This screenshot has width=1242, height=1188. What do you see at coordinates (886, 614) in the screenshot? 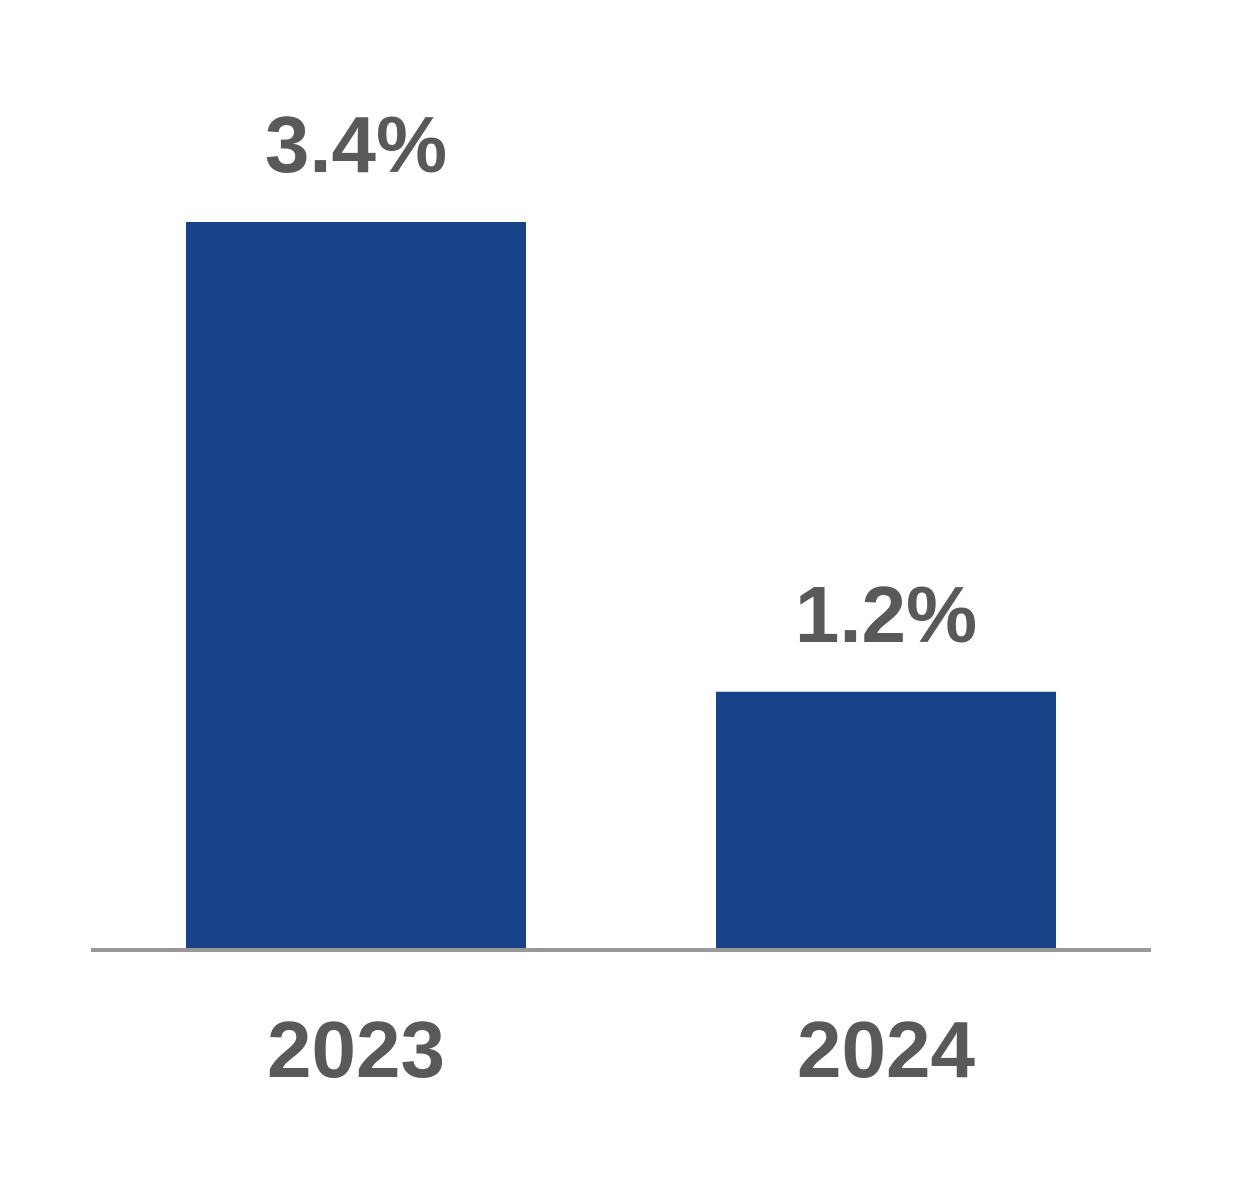
I see `value-label: 1.2%` at bounding box center [886, 614].